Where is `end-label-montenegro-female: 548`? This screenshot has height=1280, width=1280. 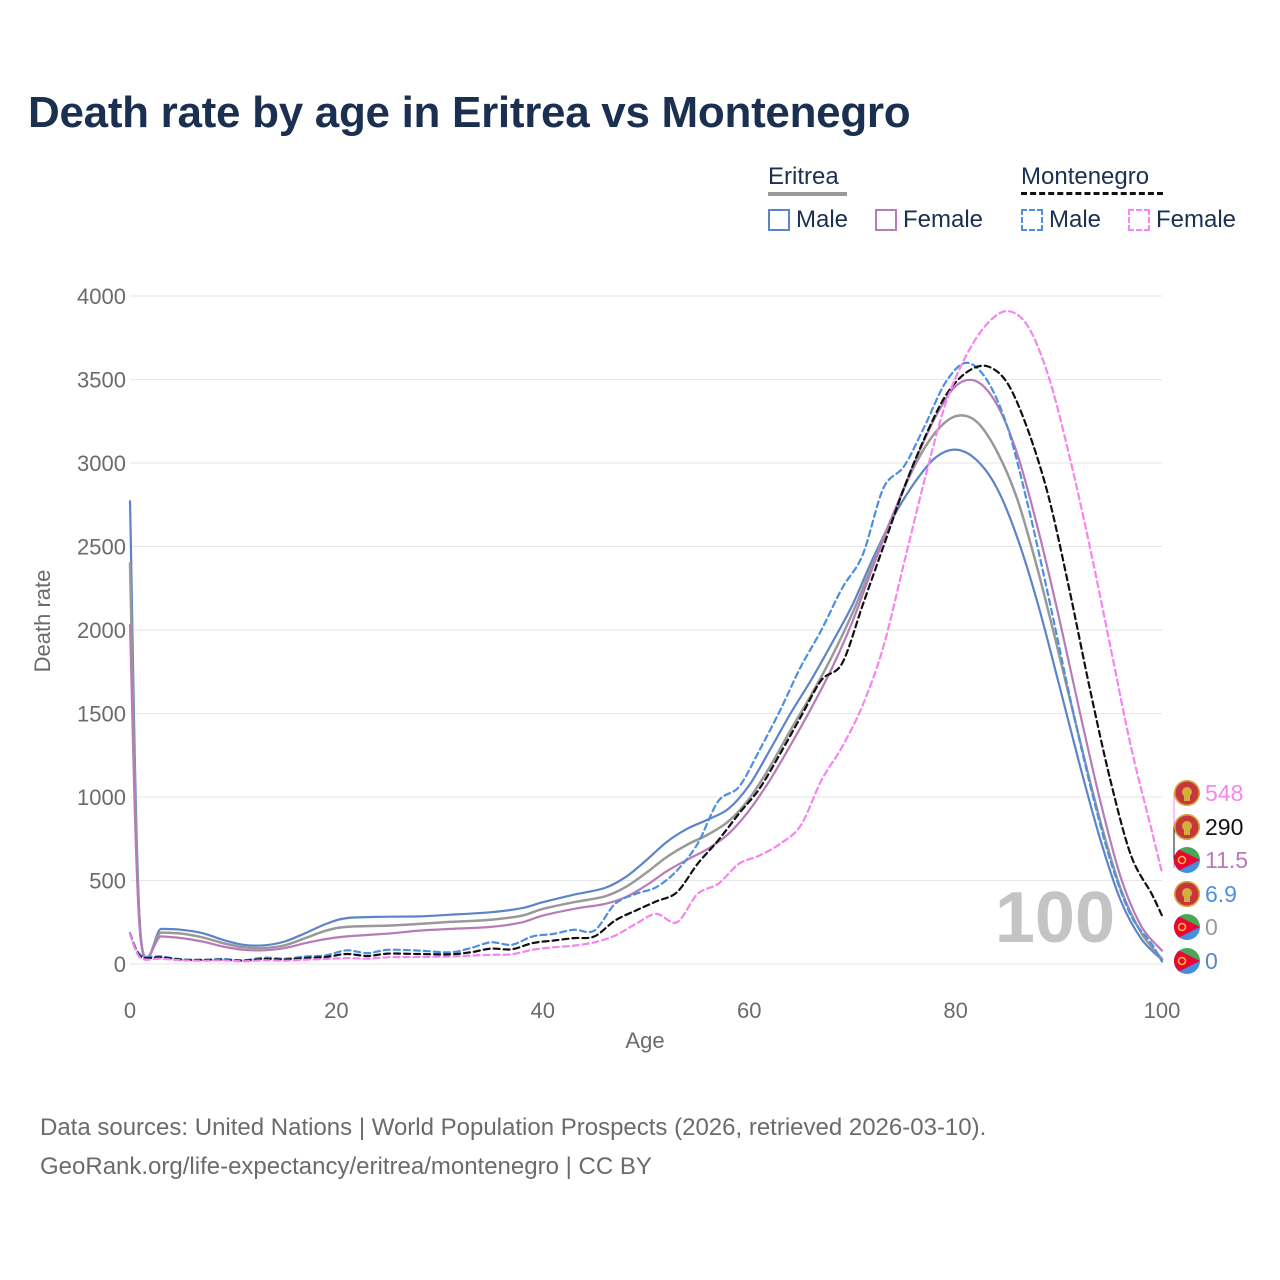 end-label-montenegro-female: 548 is located at coordinates (1224, 793).